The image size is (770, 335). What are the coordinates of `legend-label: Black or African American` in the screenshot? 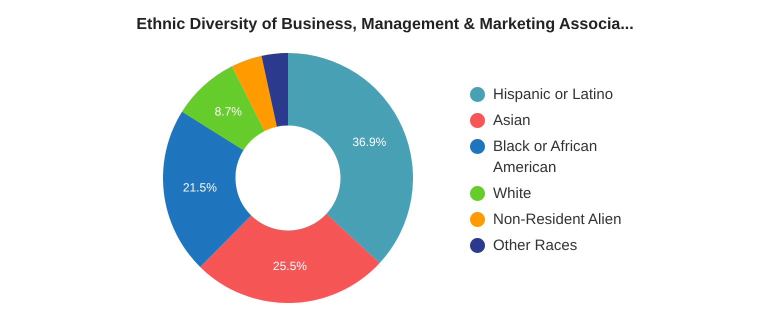 It's located at (545, 157).